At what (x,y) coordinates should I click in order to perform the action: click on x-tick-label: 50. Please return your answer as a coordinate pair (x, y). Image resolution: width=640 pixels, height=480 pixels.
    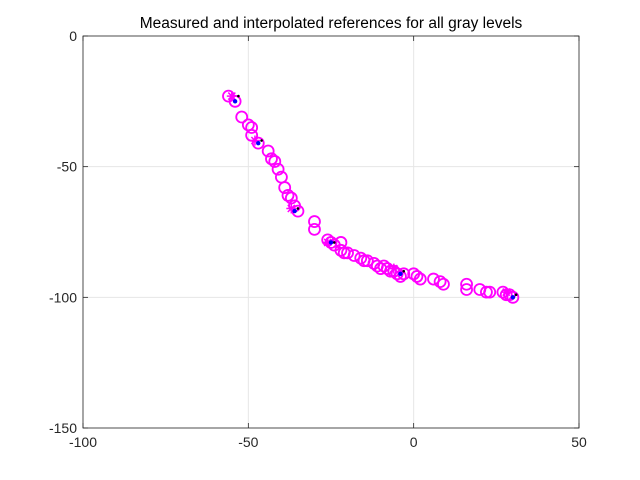
    Looking at the image, I should click on (579, 442).